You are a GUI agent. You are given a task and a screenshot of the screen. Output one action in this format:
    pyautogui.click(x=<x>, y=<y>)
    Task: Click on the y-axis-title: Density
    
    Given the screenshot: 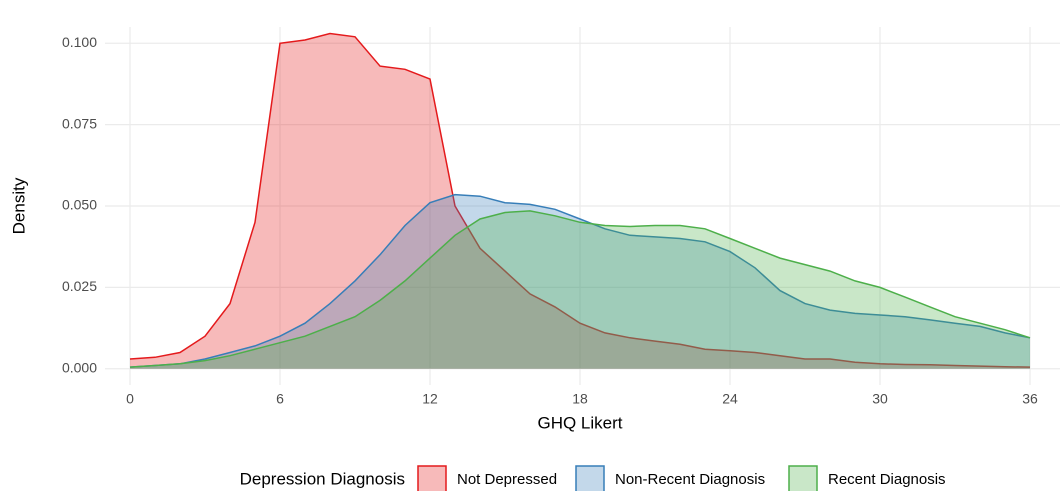 What is the action you would take?
    pyautogui.click(x=18, y=205)
    